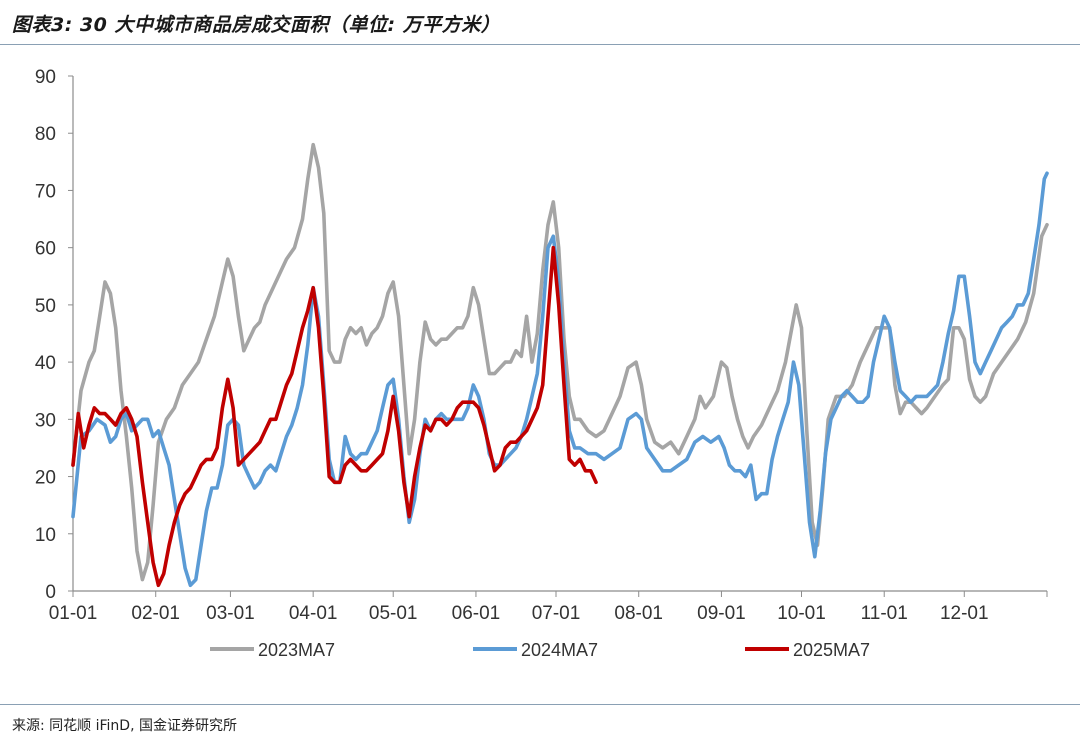  I want to click on y-tick-label: 70, so click(45, 191).